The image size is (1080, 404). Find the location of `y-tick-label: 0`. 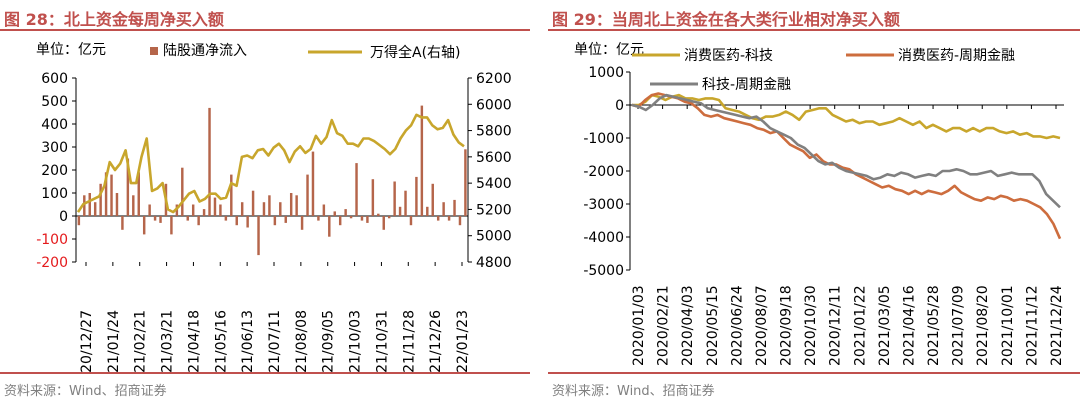

y-tick-label: 0 is located at coordinates (619, 106).